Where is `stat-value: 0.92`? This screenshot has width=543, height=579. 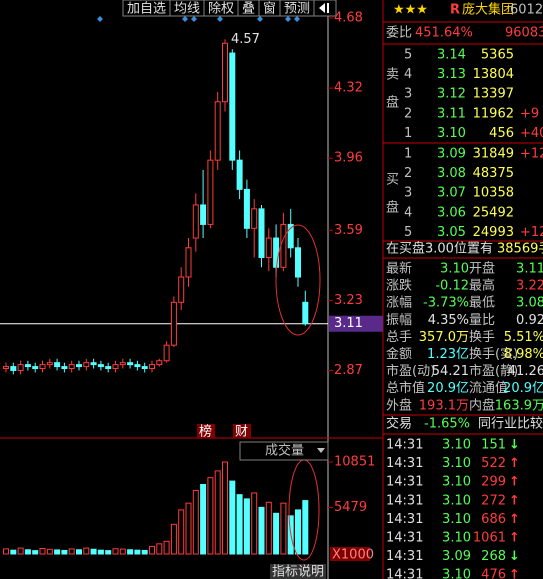
stat-value: 0.92 is located at coordinates (529, 320).